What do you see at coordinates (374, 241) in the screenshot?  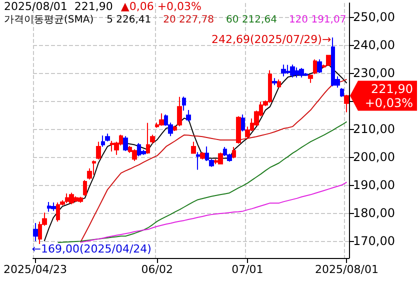 I see `y-tick-label: 170,00` at bounding box center [374, 241].